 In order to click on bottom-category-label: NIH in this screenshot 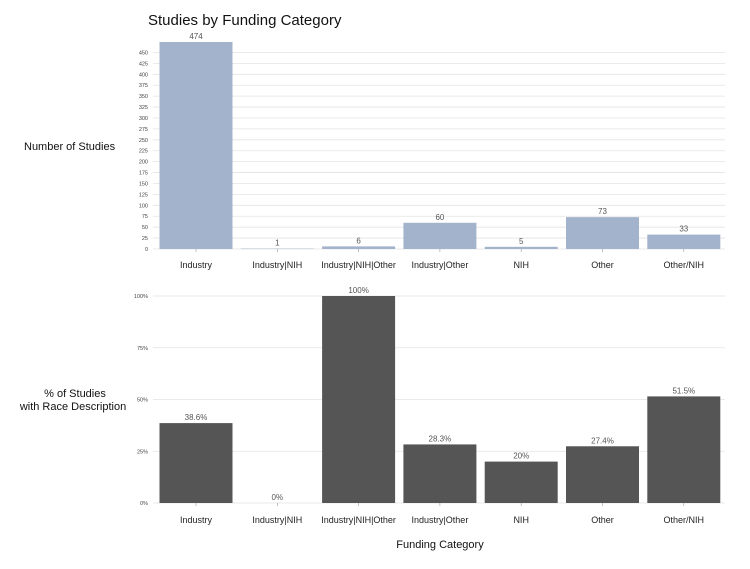, I will do `click(521, 520)`.